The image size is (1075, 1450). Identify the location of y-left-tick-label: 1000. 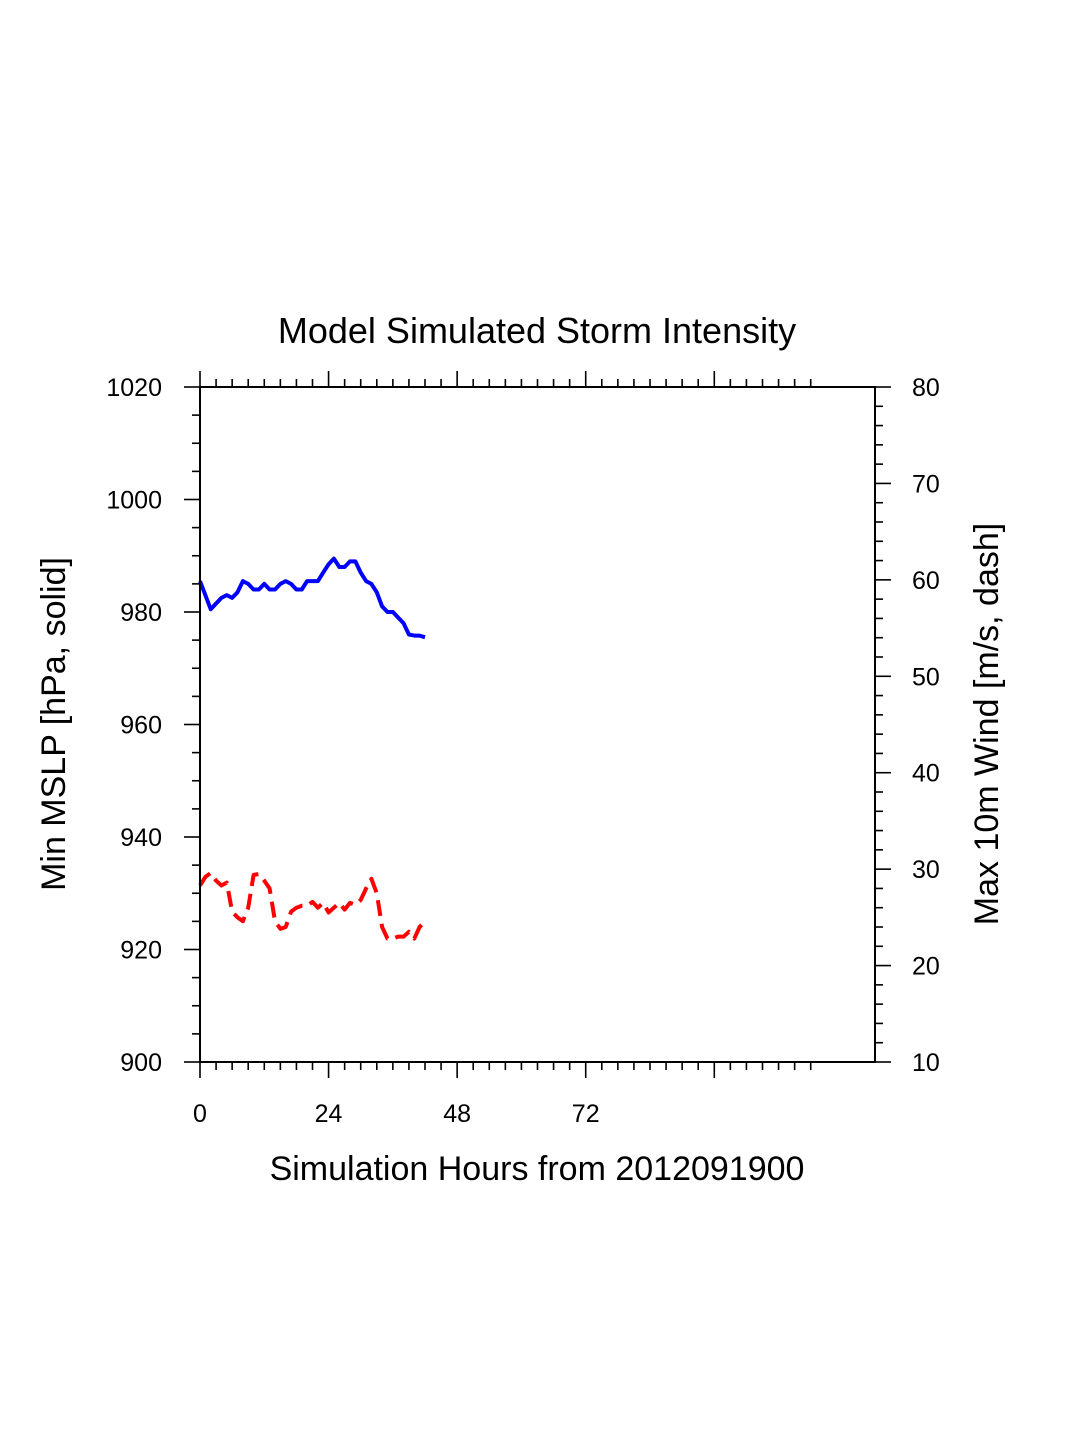
(134, 501).